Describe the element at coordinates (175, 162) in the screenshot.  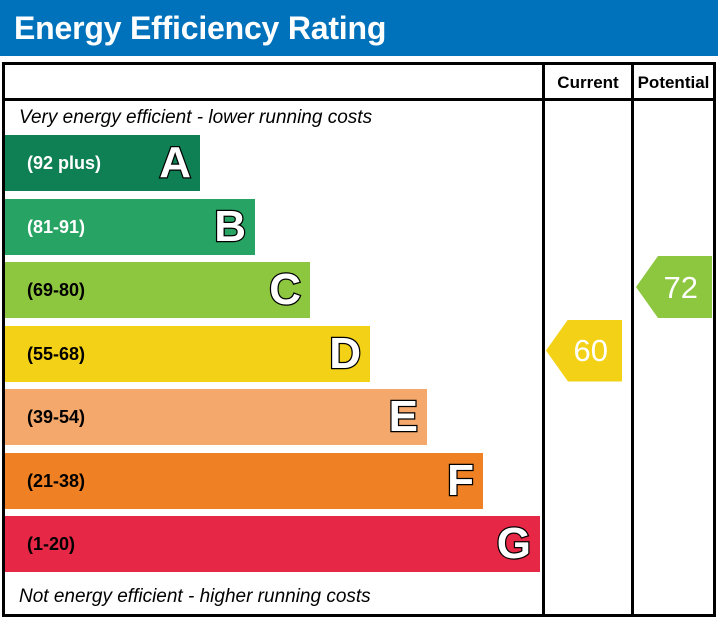
I see `band-letter-a: A` at that location.